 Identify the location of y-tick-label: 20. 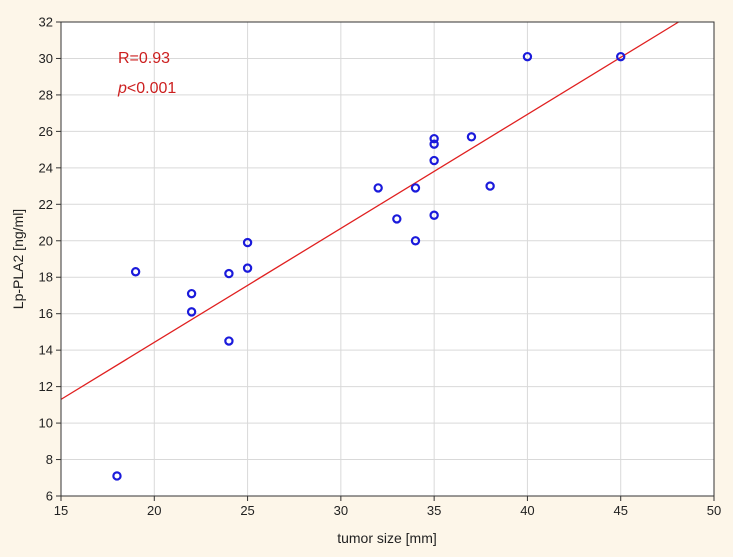
(46, 240).